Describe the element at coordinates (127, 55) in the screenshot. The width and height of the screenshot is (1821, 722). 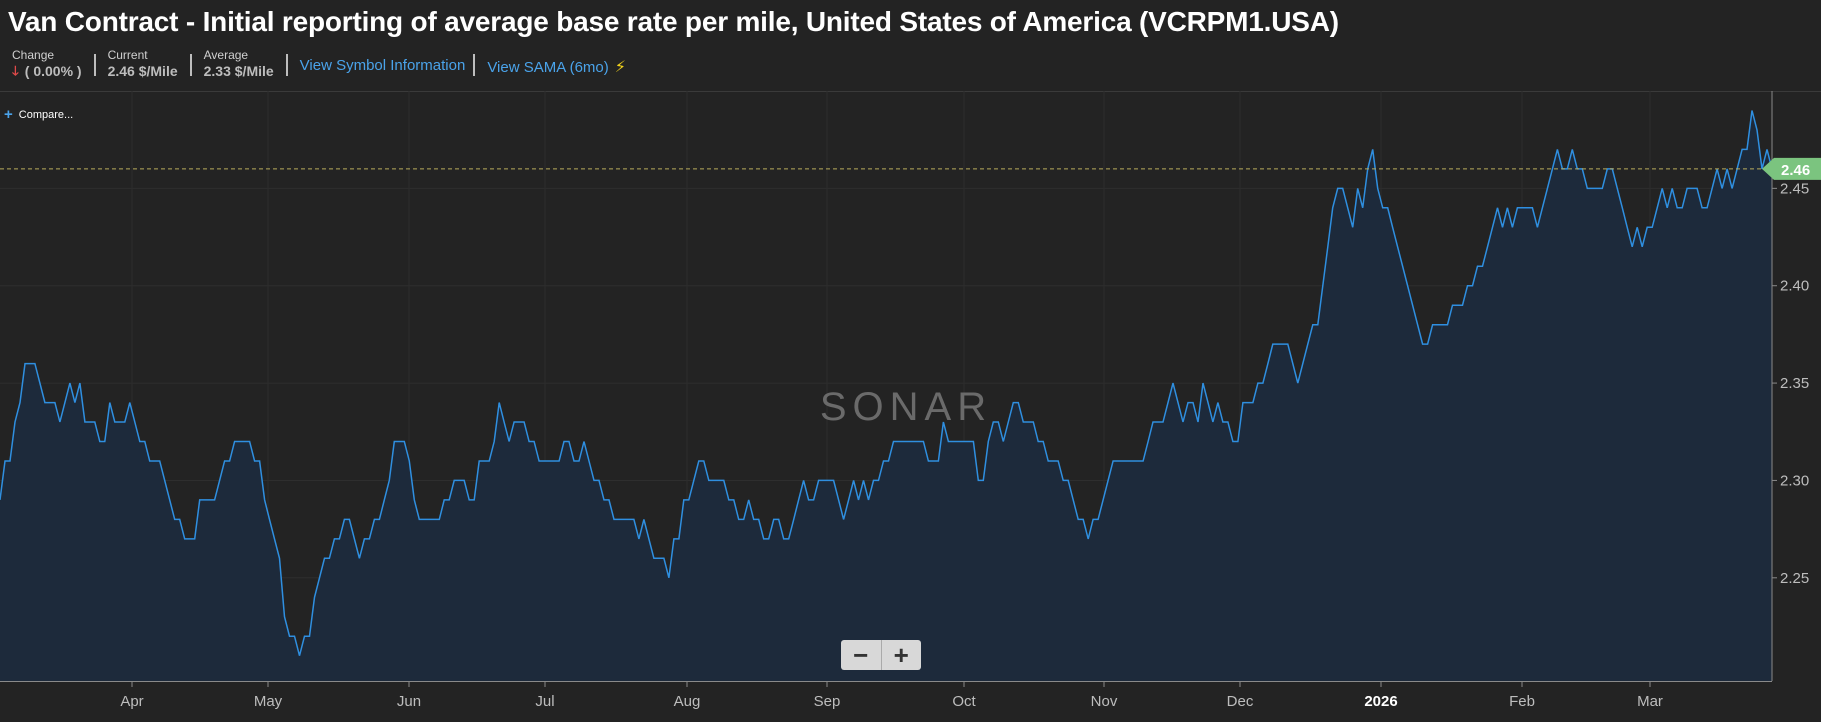
I see `current-label: Current` at that location.